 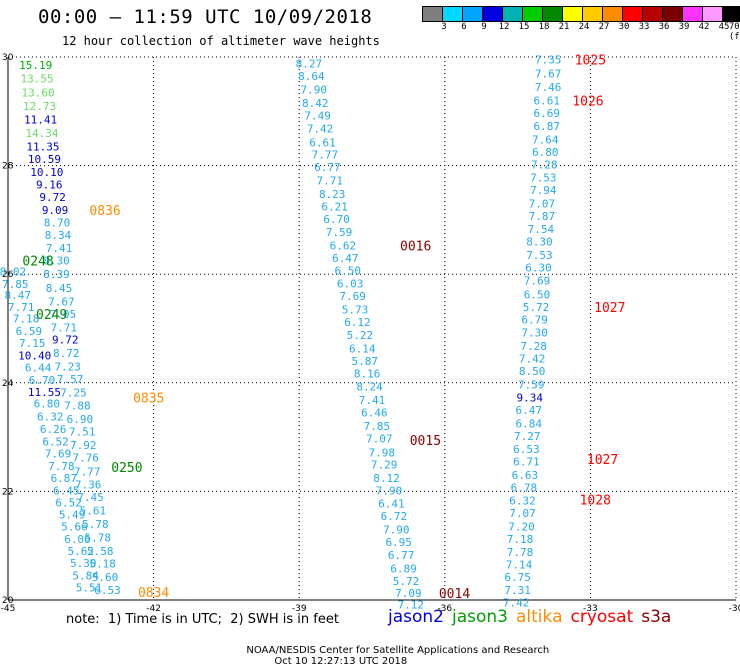 I want to click on wave-height-label: 7.53, so click(x=539, y=255).